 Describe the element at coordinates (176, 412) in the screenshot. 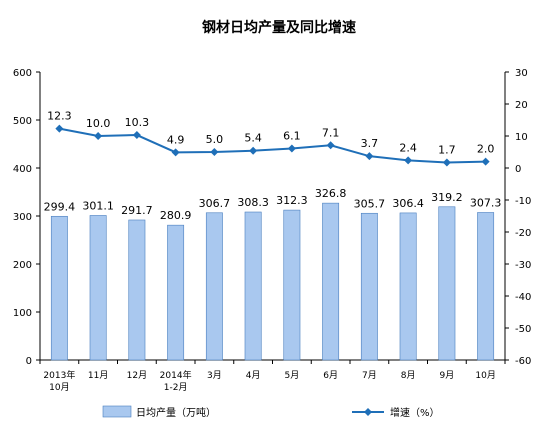

I see `legend-bar-label: 日均产量（万吨）` at that location.